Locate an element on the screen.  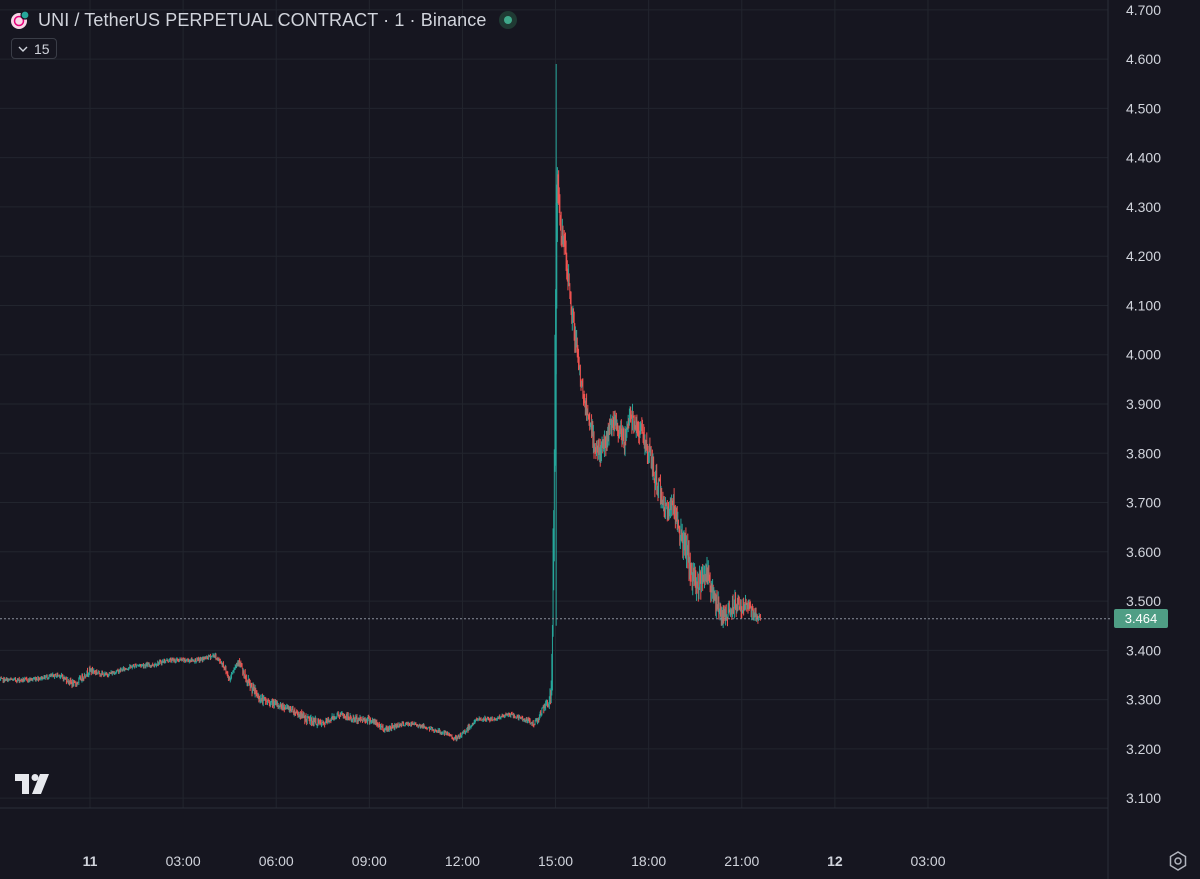
price-tick-label: 3.200 is located at coordinates (1143, 749).